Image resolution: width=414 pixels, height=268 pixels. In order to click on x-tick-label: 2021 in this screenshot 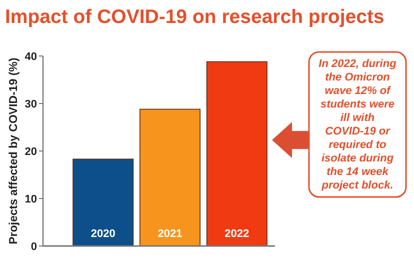, I will do `click(170, 234)`.